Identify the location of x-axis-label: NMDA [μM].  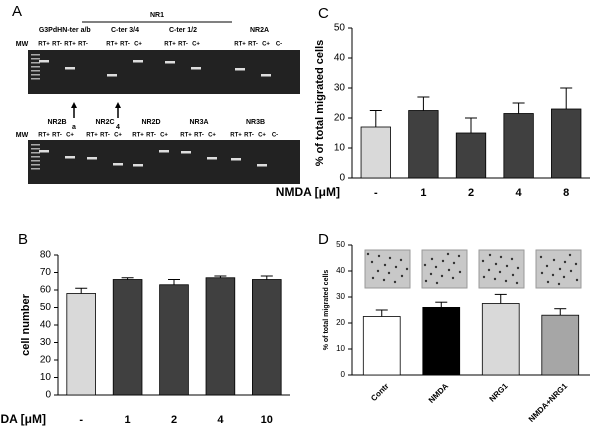
(23, 419).